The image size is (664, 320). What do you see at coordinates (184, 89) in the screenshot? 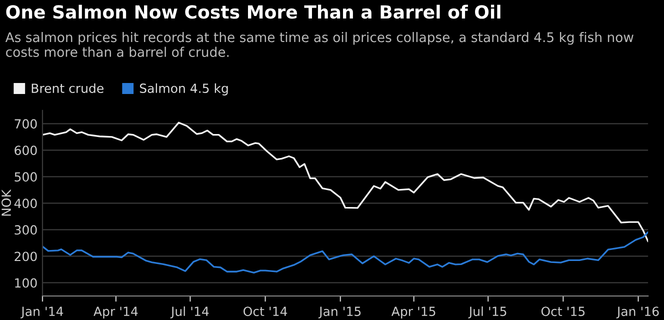
I see `legend-label: Salmon 4.5 kg` at bounding box center [184, 89].